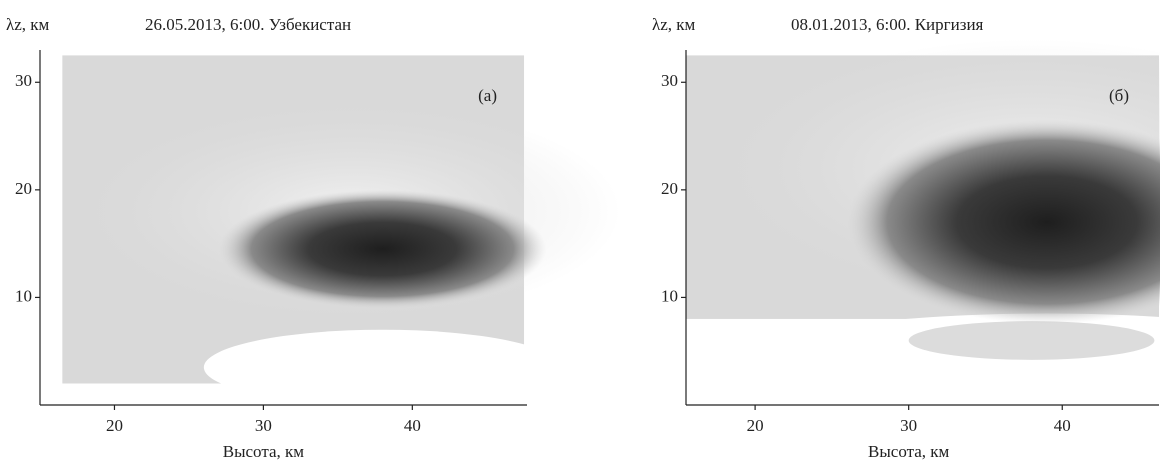 This screenshot has height=469, width=1160. Describe the element at coordinates (487, 95) in the screenshot. I see `panel-label: (а)` at that location.